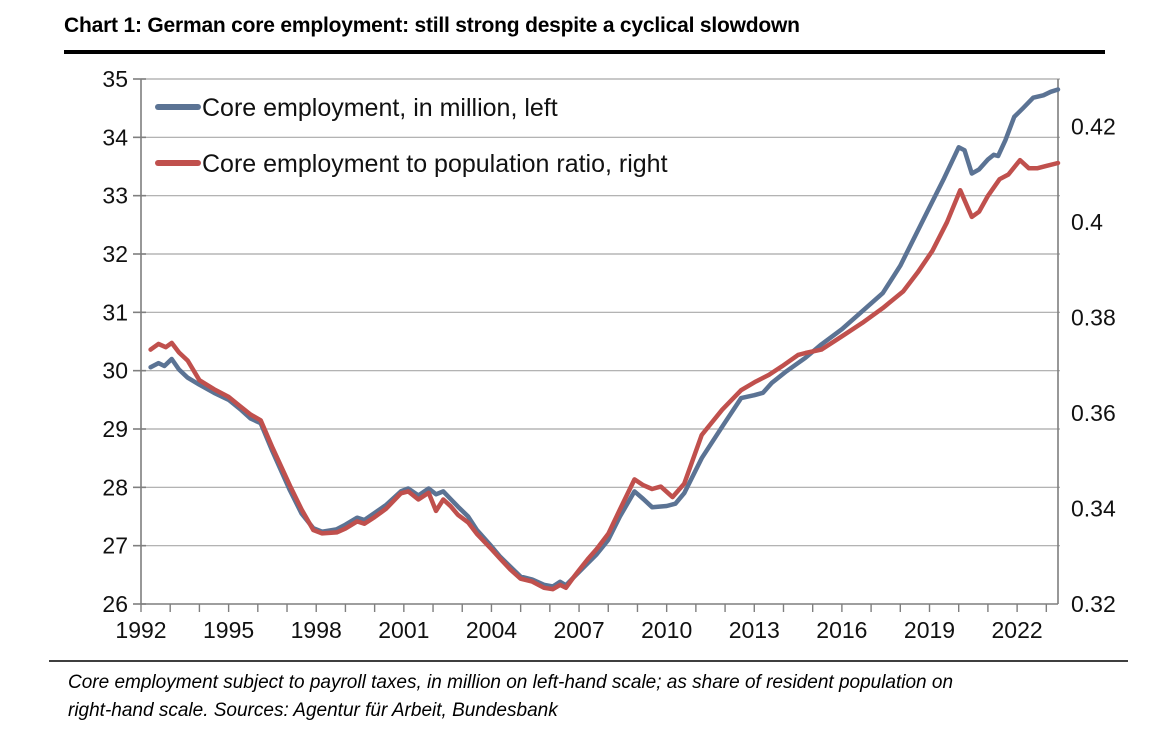 This screenshot has height=740, width=1176. I want to click on left-axis-label-28: 28, so click(115, 487).